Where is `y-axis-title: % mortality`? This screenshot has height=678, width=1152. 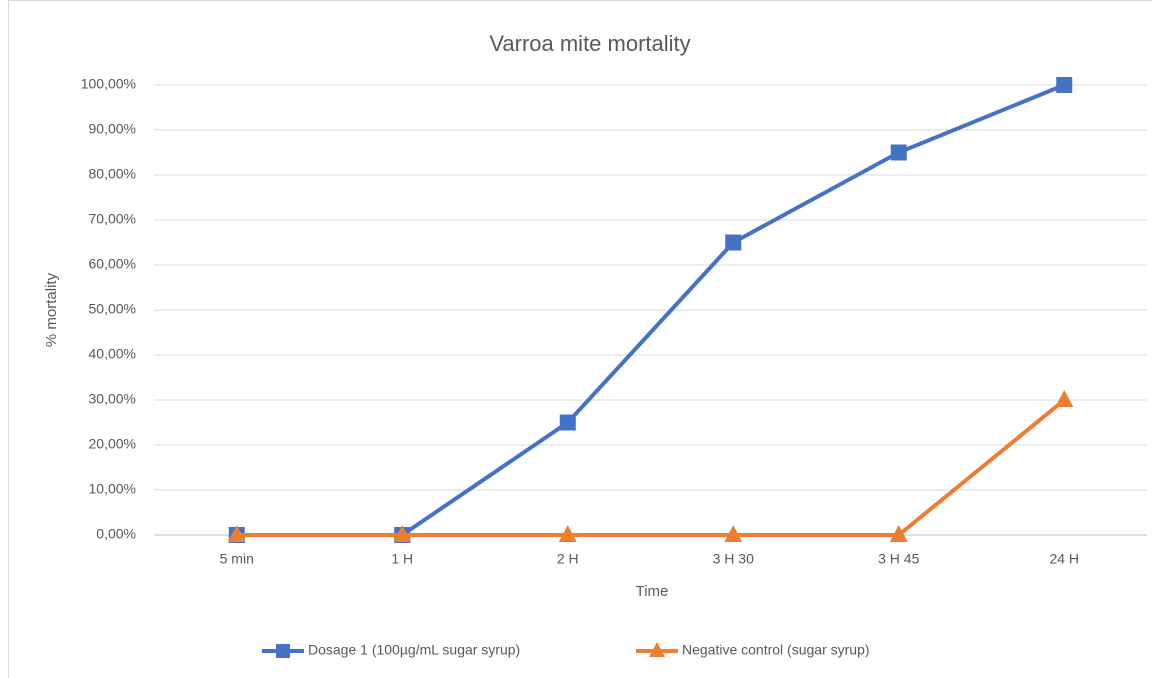 y-axis-title: % mortality is located at coordinates (51, 309).